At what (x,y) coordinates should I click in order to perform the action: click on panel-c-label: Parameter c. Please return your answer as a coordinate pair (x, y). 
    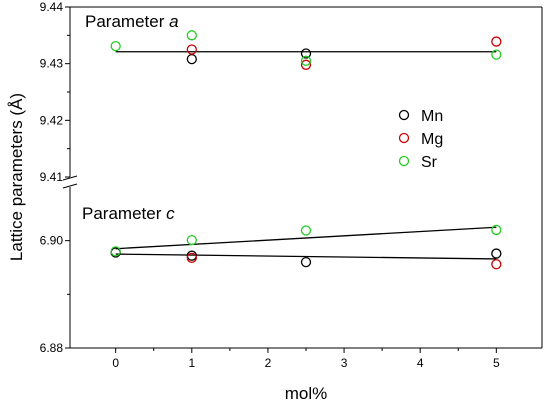
    Looking at the image, I should click on (128, 213).